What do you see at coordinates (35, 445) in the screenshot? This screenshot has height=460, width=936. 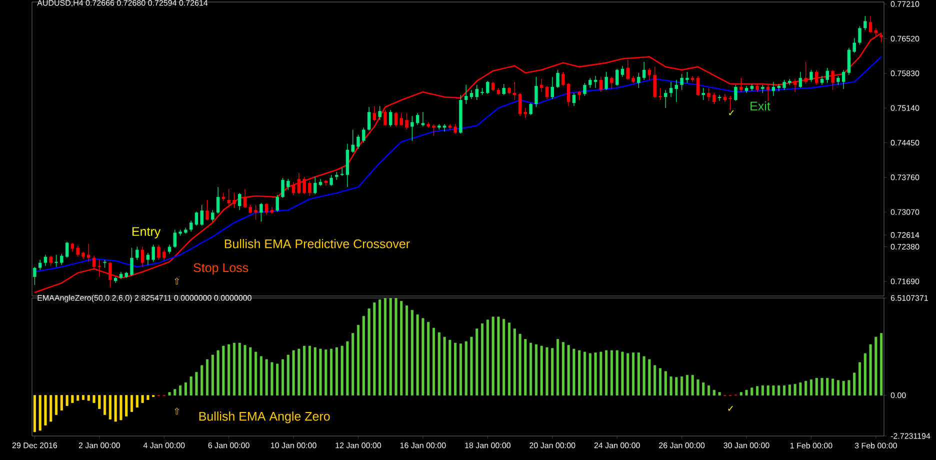 I see `x-tick-label: 29 Dec 2016` at bounding box center [35, 445].